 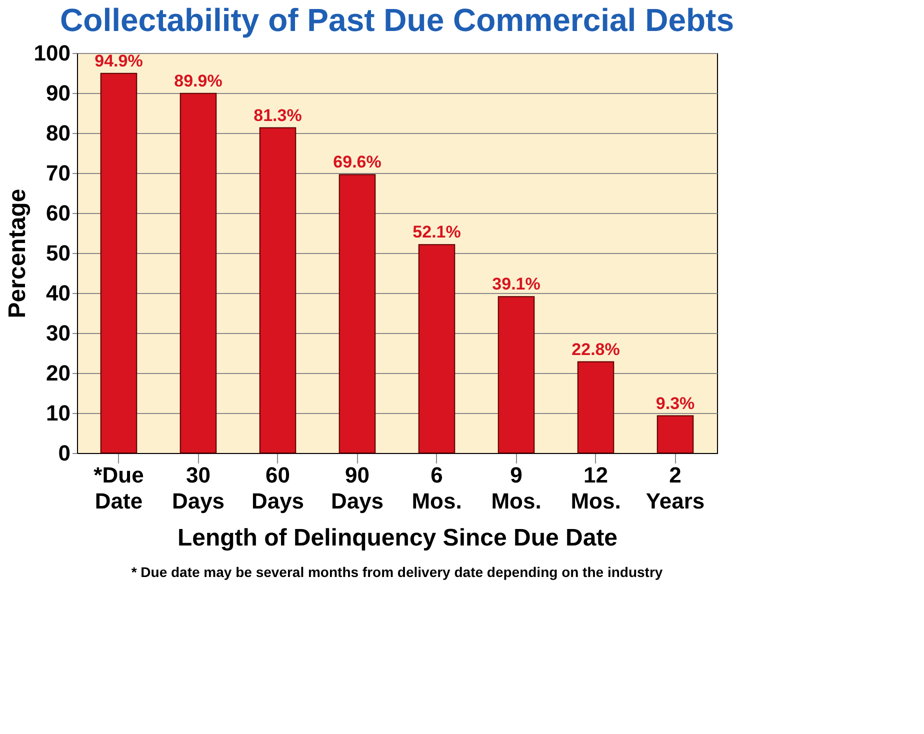 What do you see at coordinates (58, 93) in the screenshot?
I see `y-tick-label: 90` at bounding box center [58, 93].